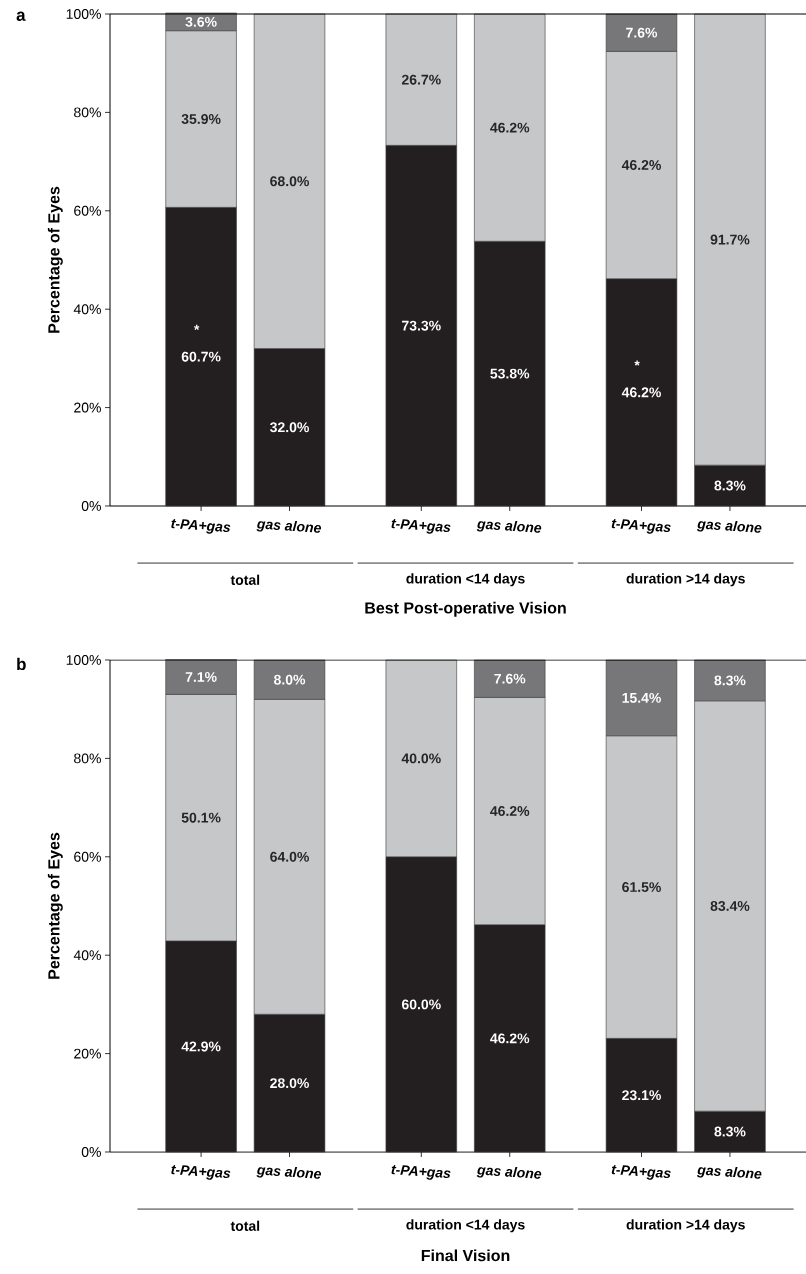 This screenshot has width=806, height=1274. What do you see at coordinates (201, 677) in the screenshot?
I see `data-label: 7.1%` at bounding box center [201, 677].